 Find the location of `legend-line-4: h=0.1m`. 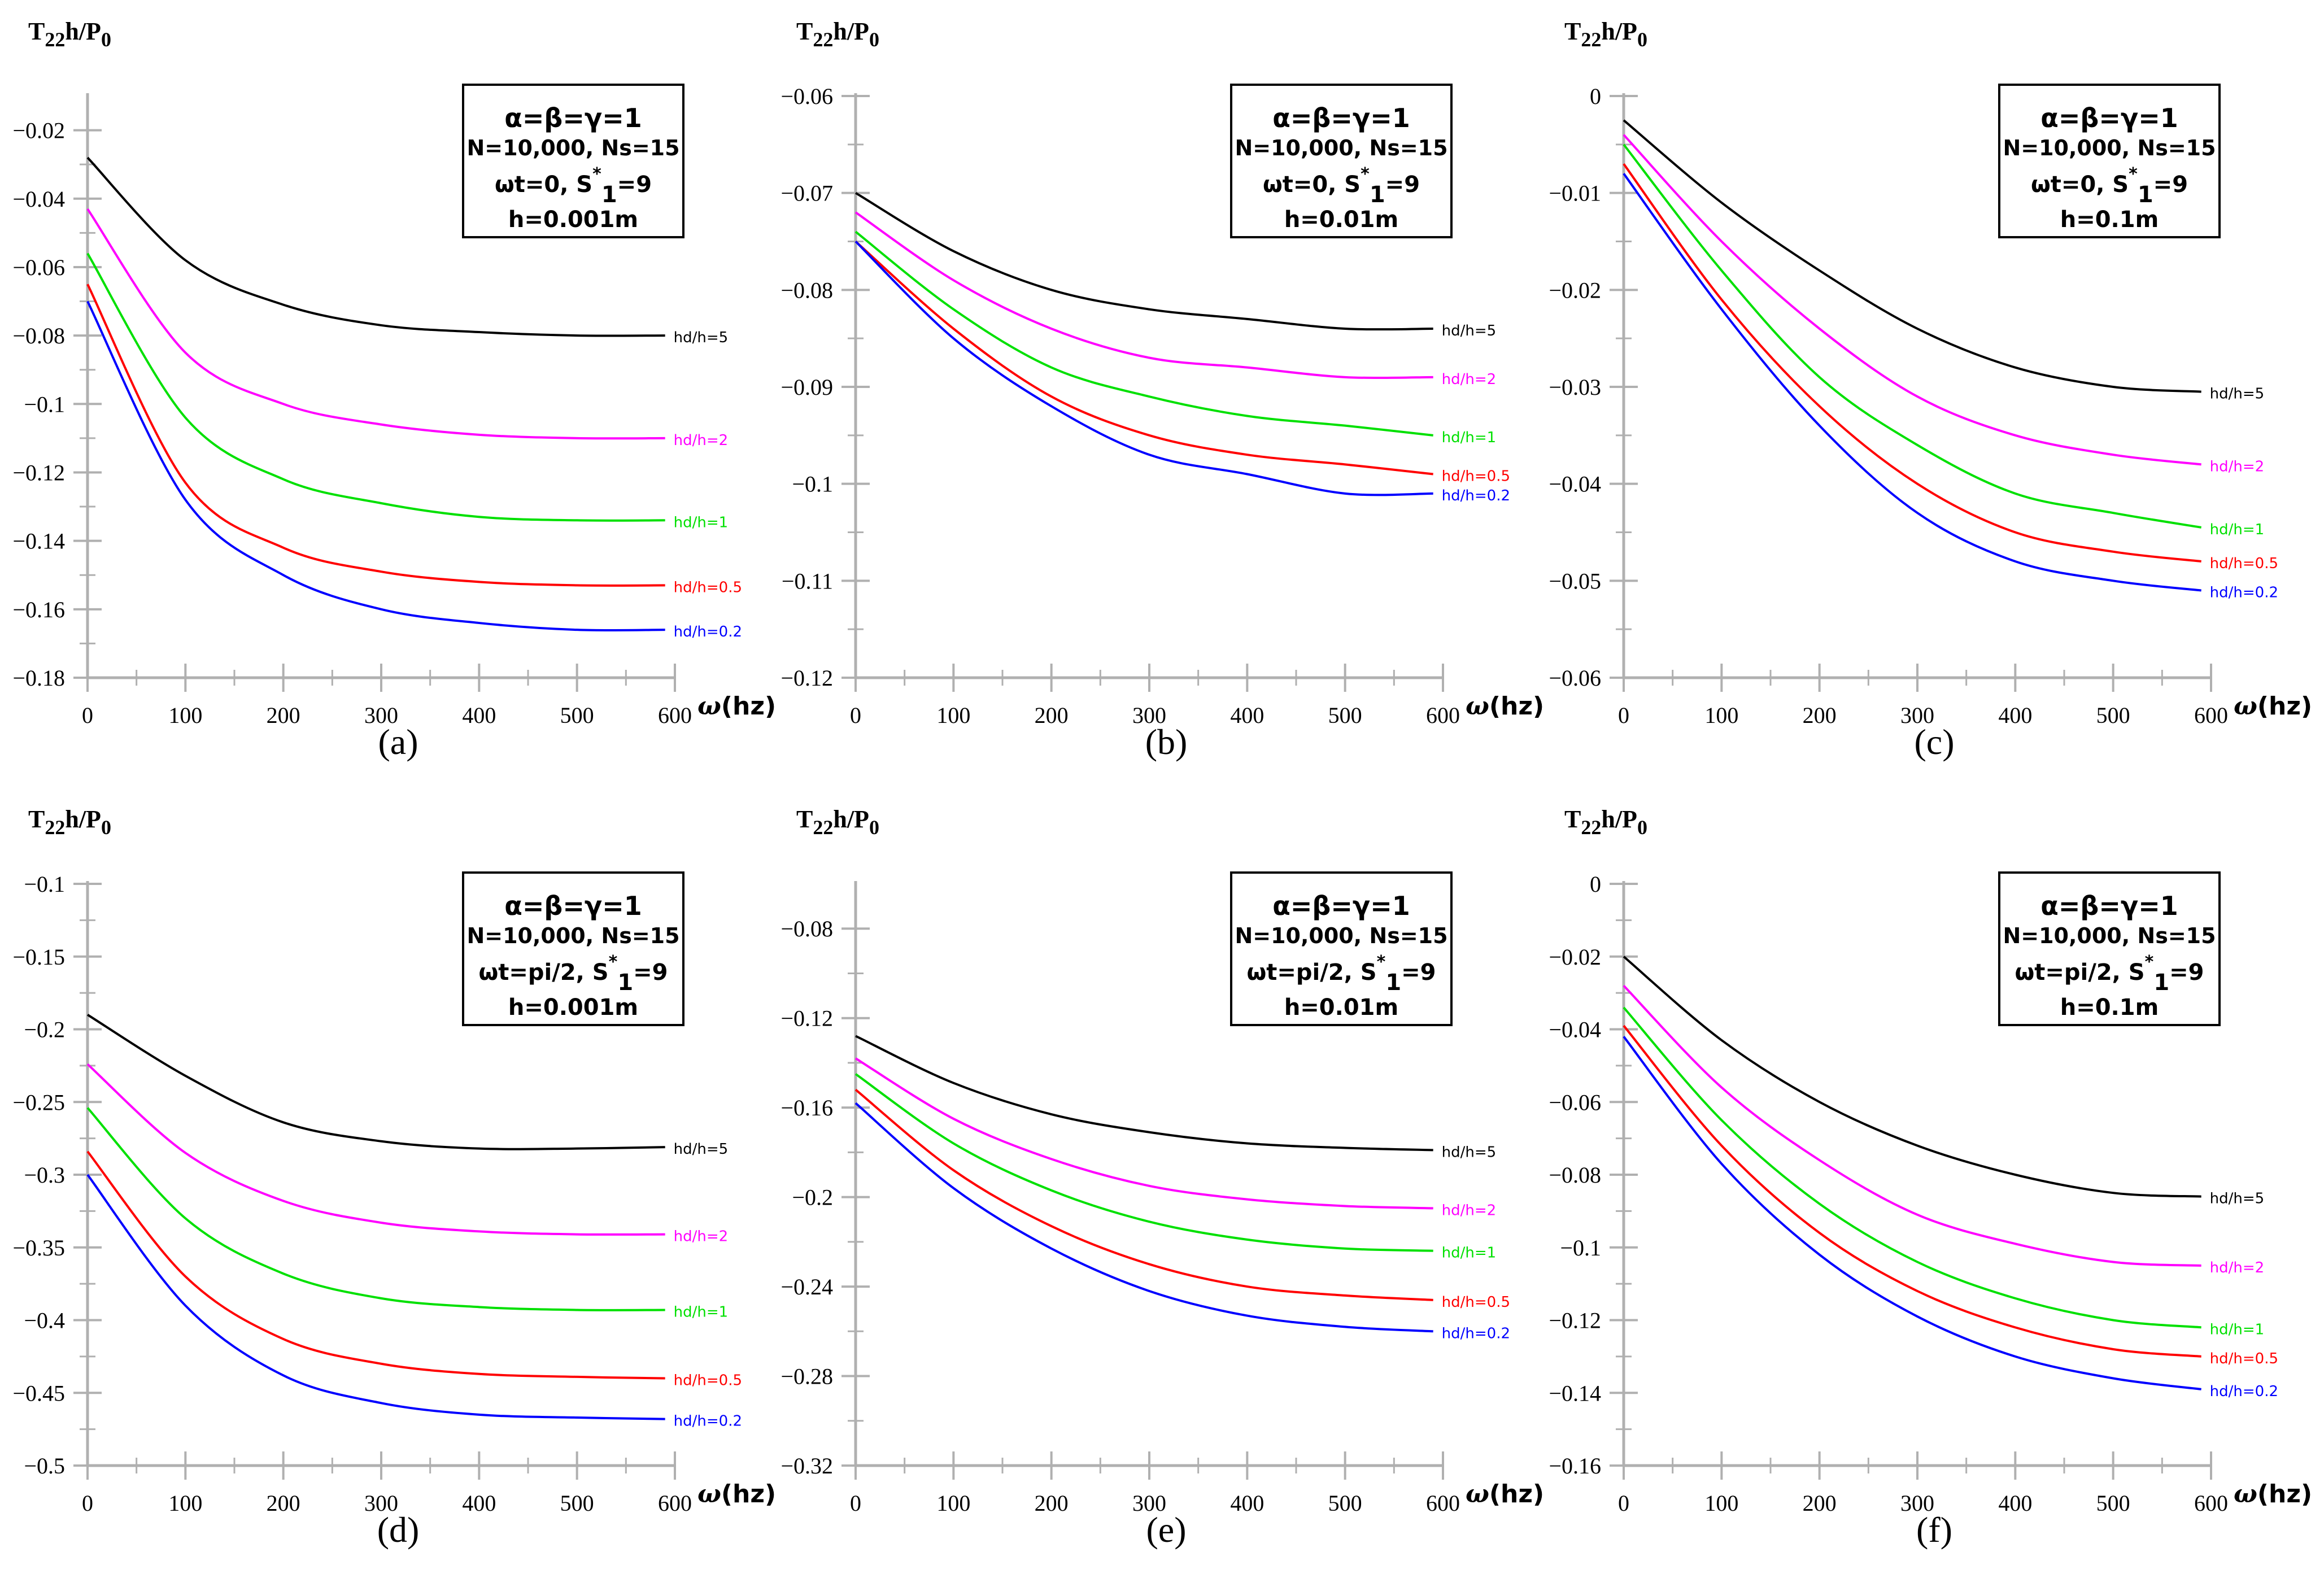

legend-line-4: h=0.1m is located at coordinates (2109, 220).